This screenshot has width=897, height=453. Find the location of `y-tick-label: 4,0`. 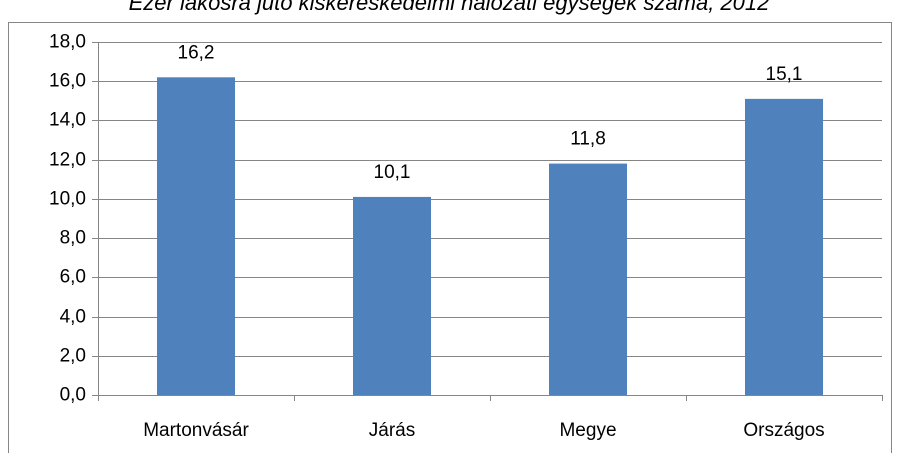

y-tick-label: 4,0 is located at coordinates (73, 317).